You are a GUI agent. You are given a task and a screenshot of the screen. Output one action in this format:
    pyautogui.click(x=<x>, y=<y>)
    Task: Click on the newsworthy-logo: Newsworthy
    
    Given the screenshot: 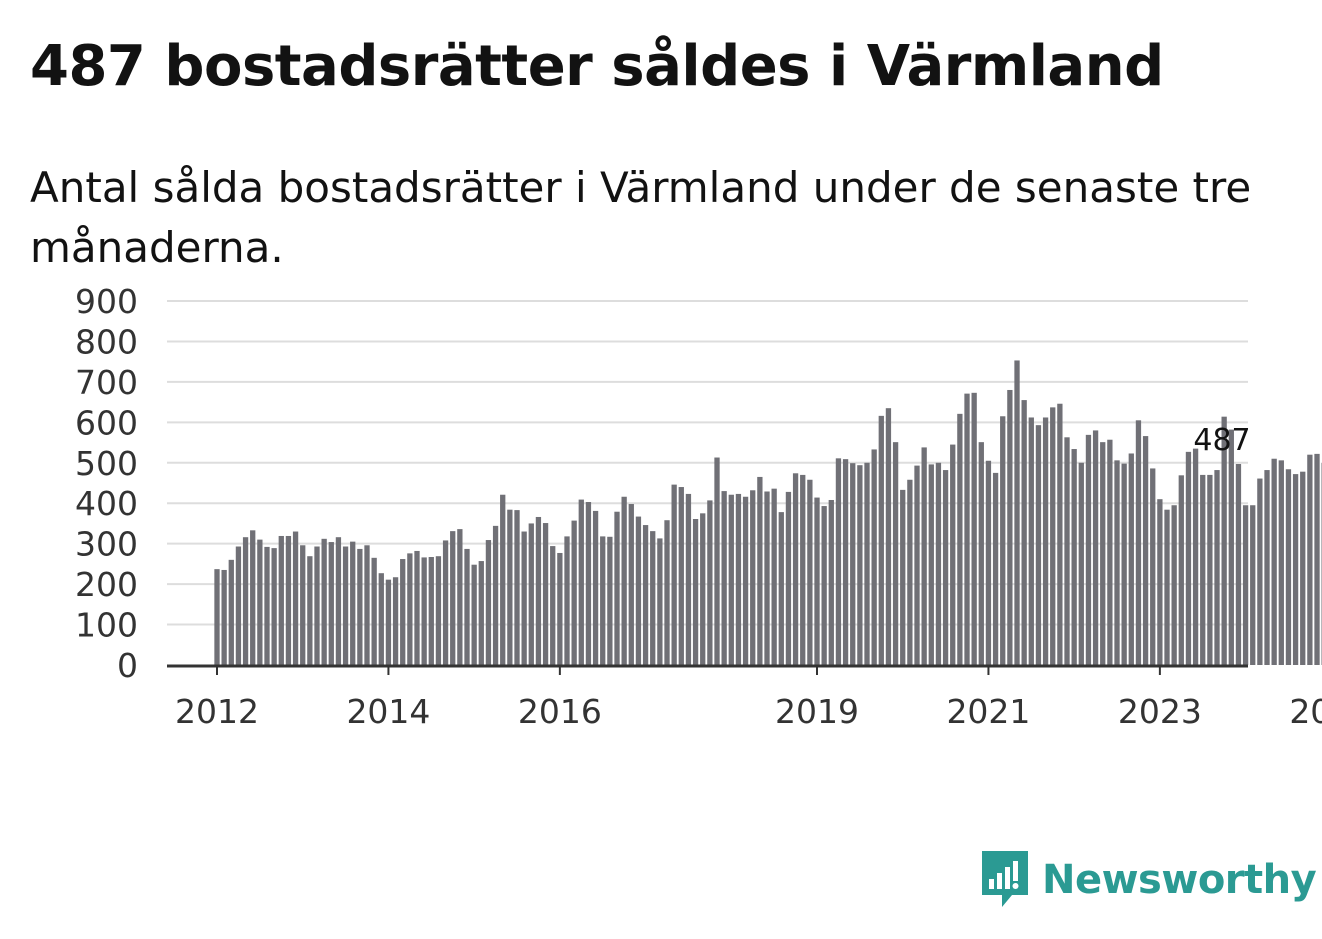 What is the action you would take?
    pyautogui.click(x=1148, y=880)
    